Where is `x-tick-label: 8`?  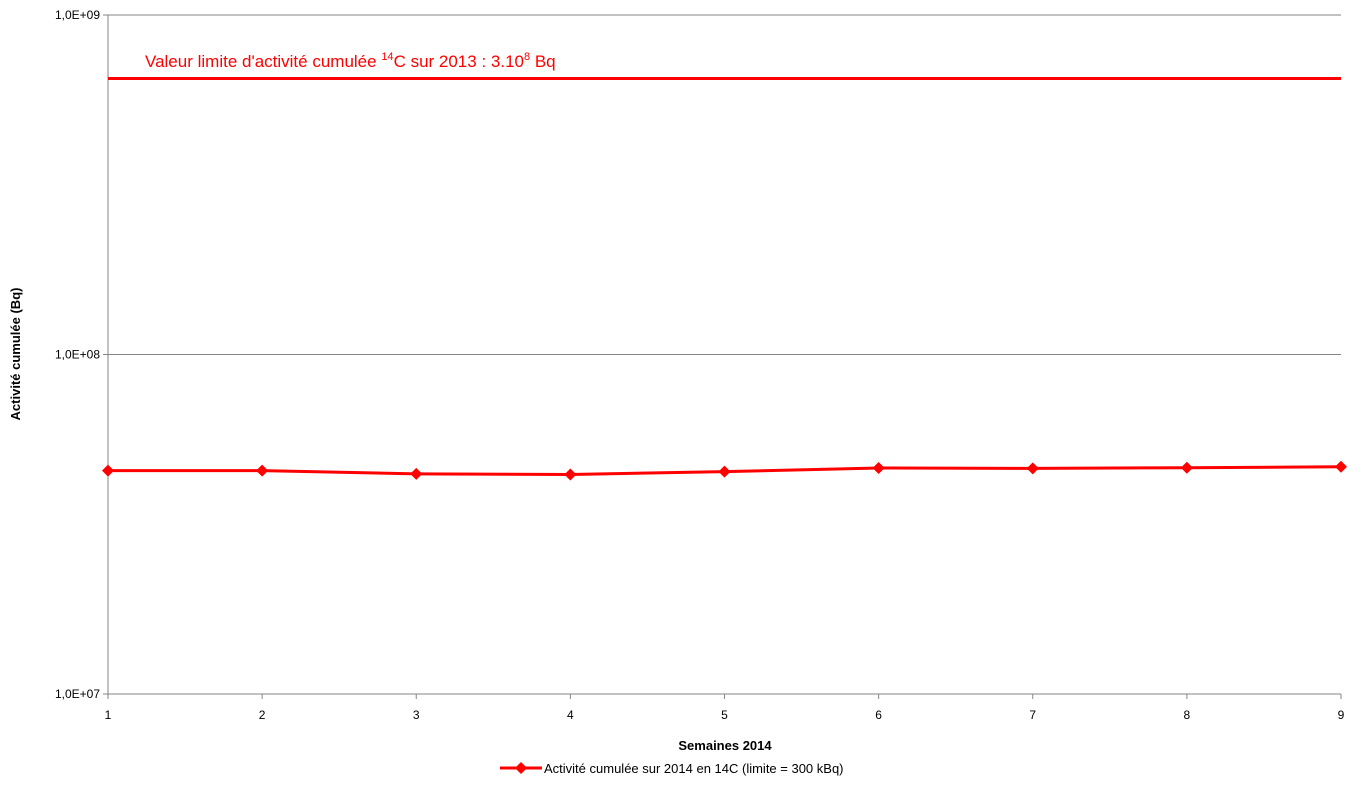
x-tick-label: 8 is located at coordinates (1187, 715).